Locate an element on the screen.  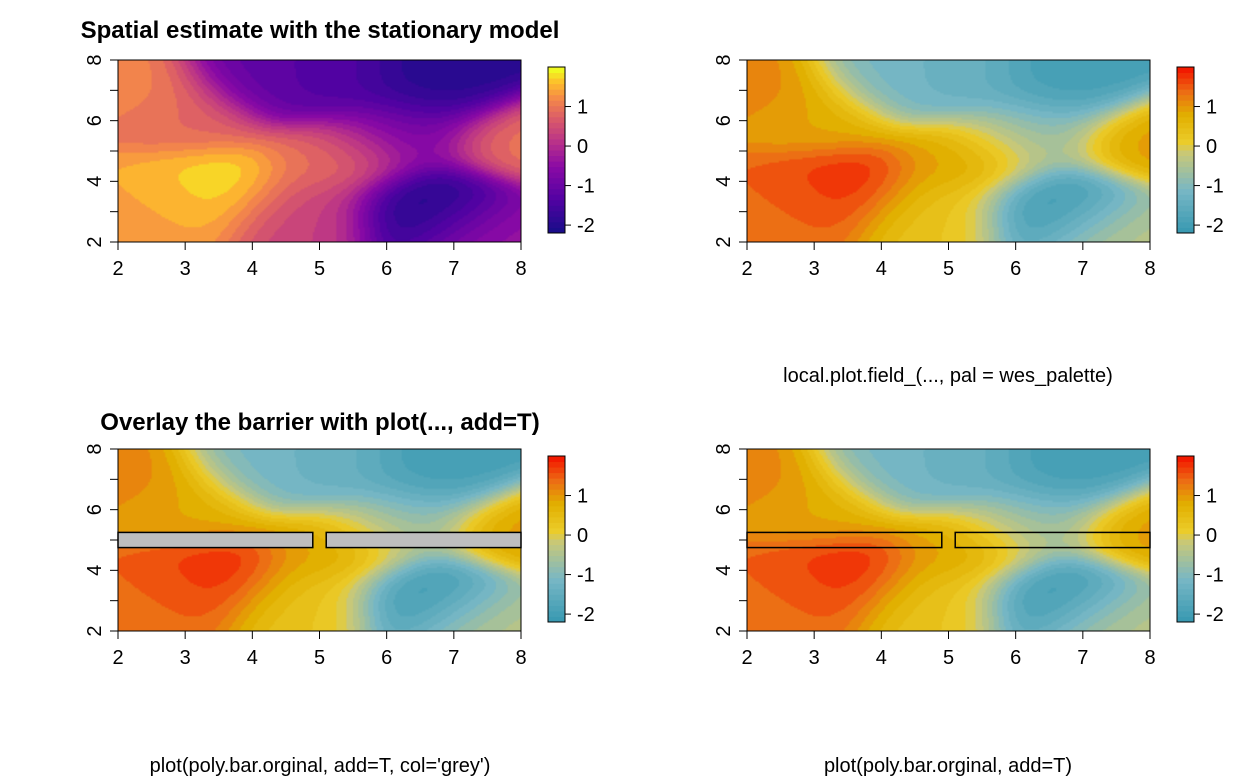
panel-4-subtitle: plot(poly.bar.orginal, add=T) is located at coordinates (948, 766).